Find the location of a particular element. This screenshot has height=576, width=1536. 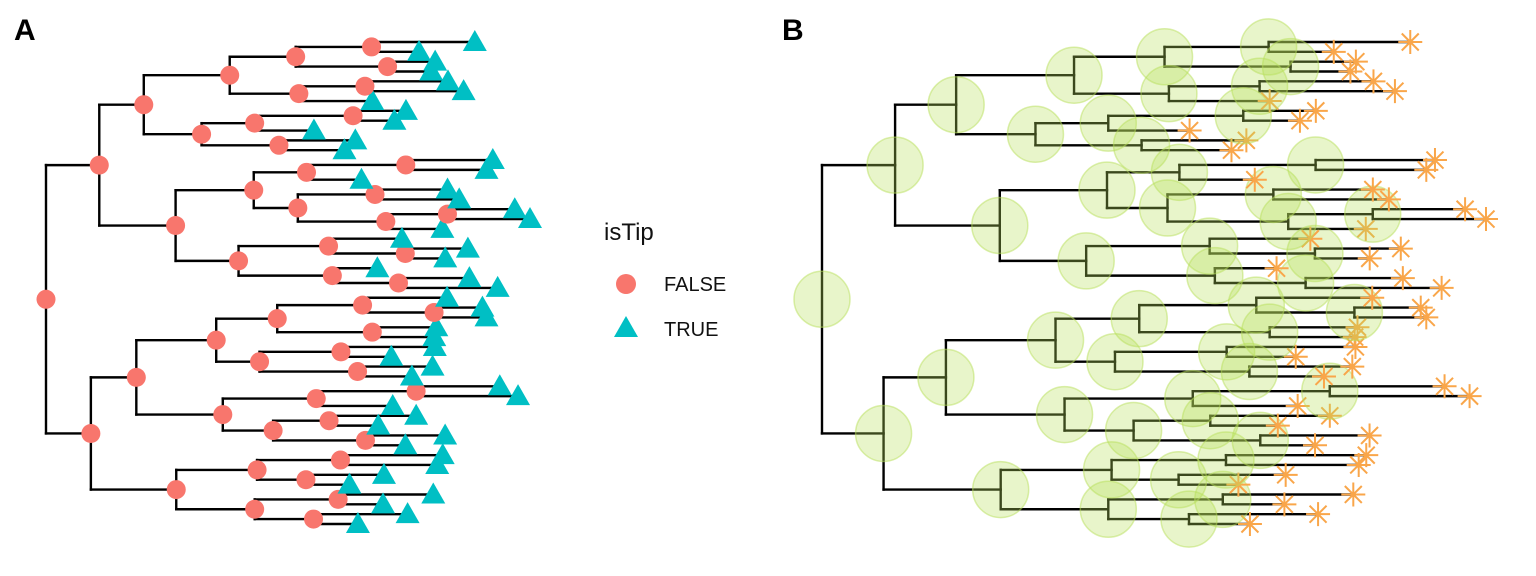

legend-title: isTip is located at coordinates (629, 232).